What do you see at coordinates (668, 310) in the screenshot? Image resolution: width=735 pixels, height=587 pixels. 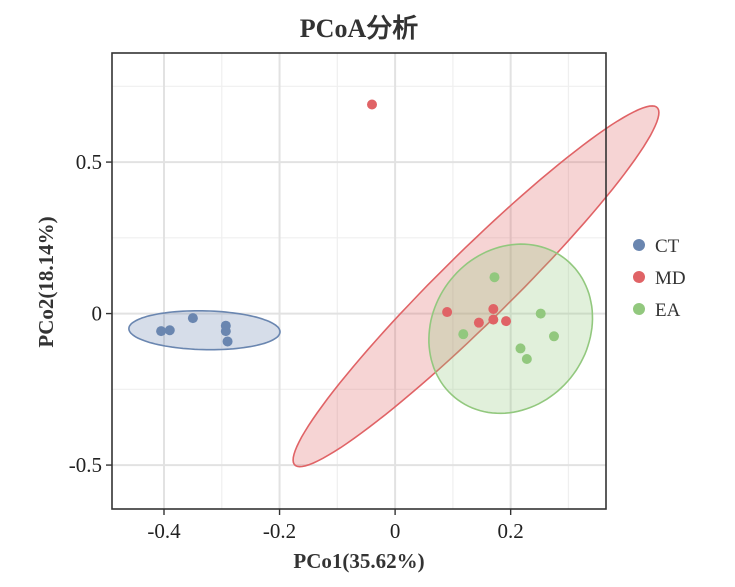 I see `legend-label-ea: EA` at bounding box center [668, 310].